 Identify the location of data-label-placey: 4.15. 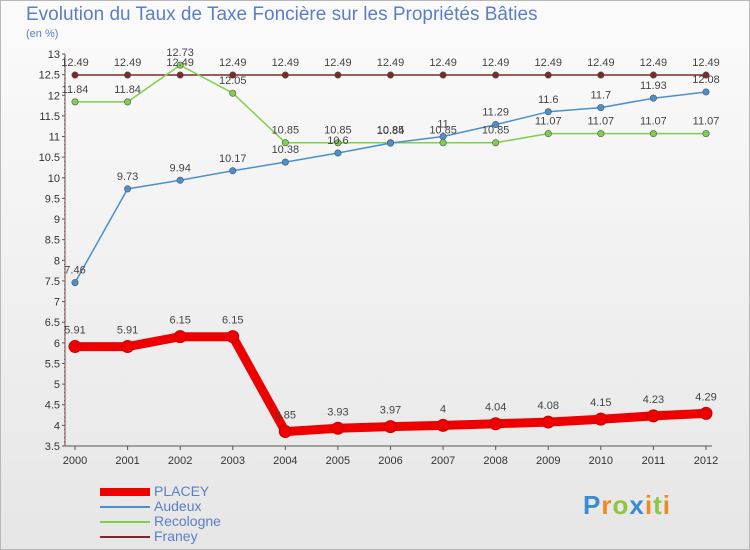
(600, 403).